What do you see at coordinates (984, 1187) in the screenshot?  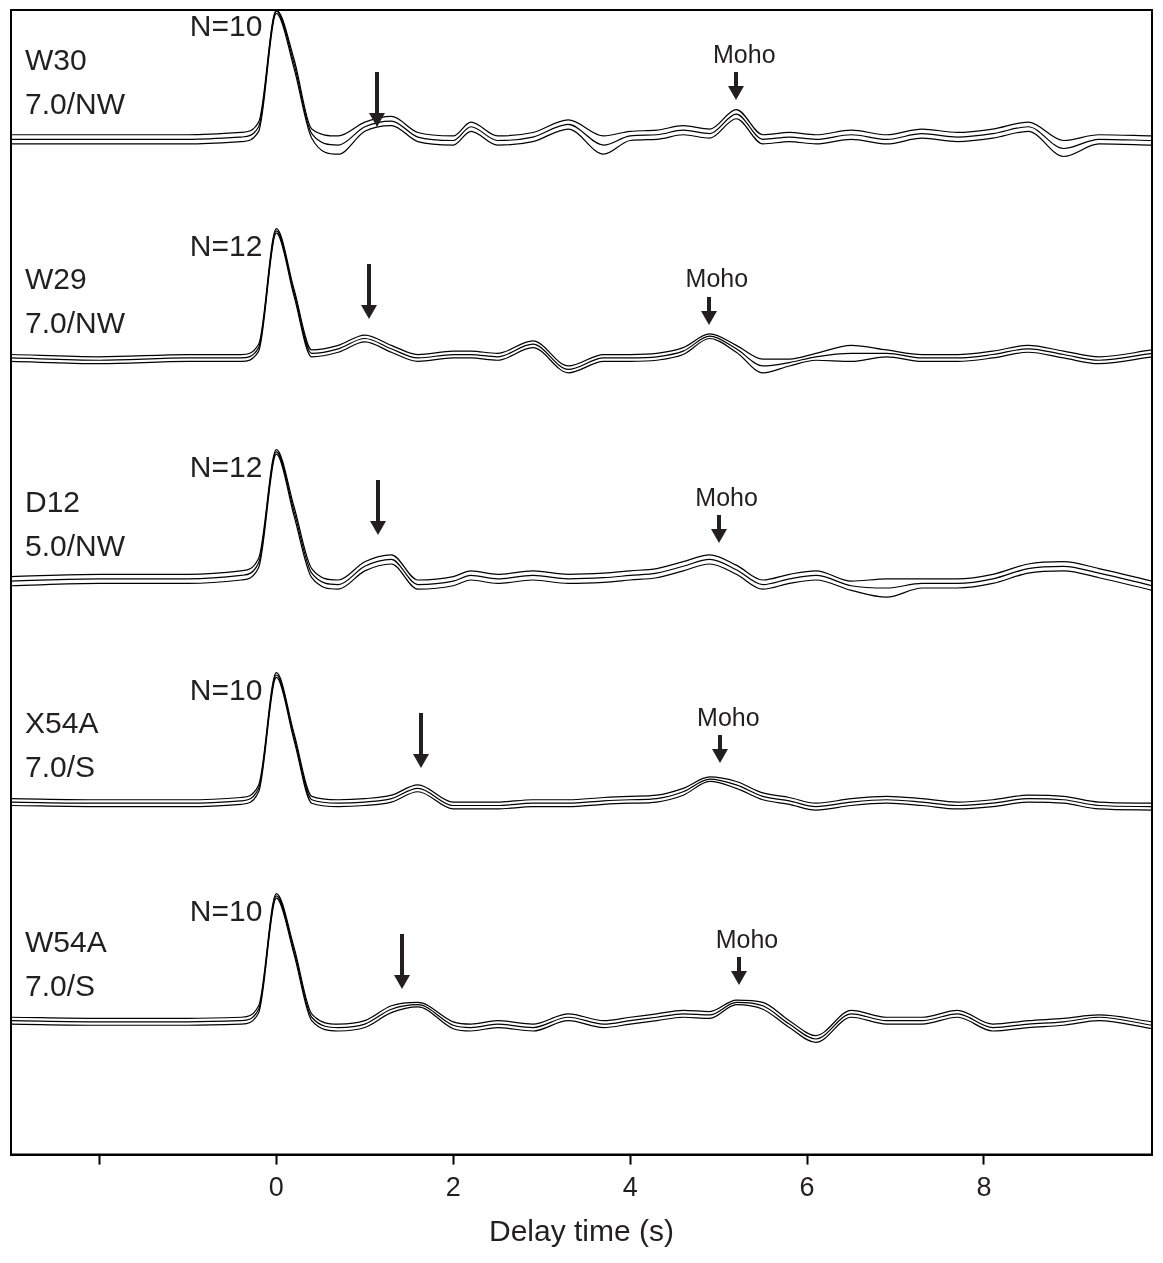 I see `x-tick-label: 8` at bounding box center [984, 1187].